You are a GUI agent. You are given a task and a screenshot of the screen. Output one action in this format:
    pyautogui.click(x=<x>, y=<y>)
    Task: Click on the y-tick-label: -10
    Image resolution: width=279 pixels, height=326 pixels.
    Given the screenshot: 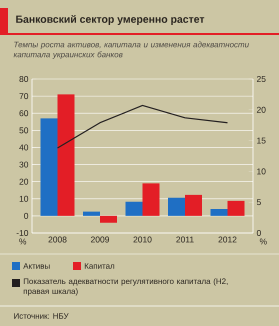 What is the action you would take?
    pyautogui.click(x=22, y=233)
    